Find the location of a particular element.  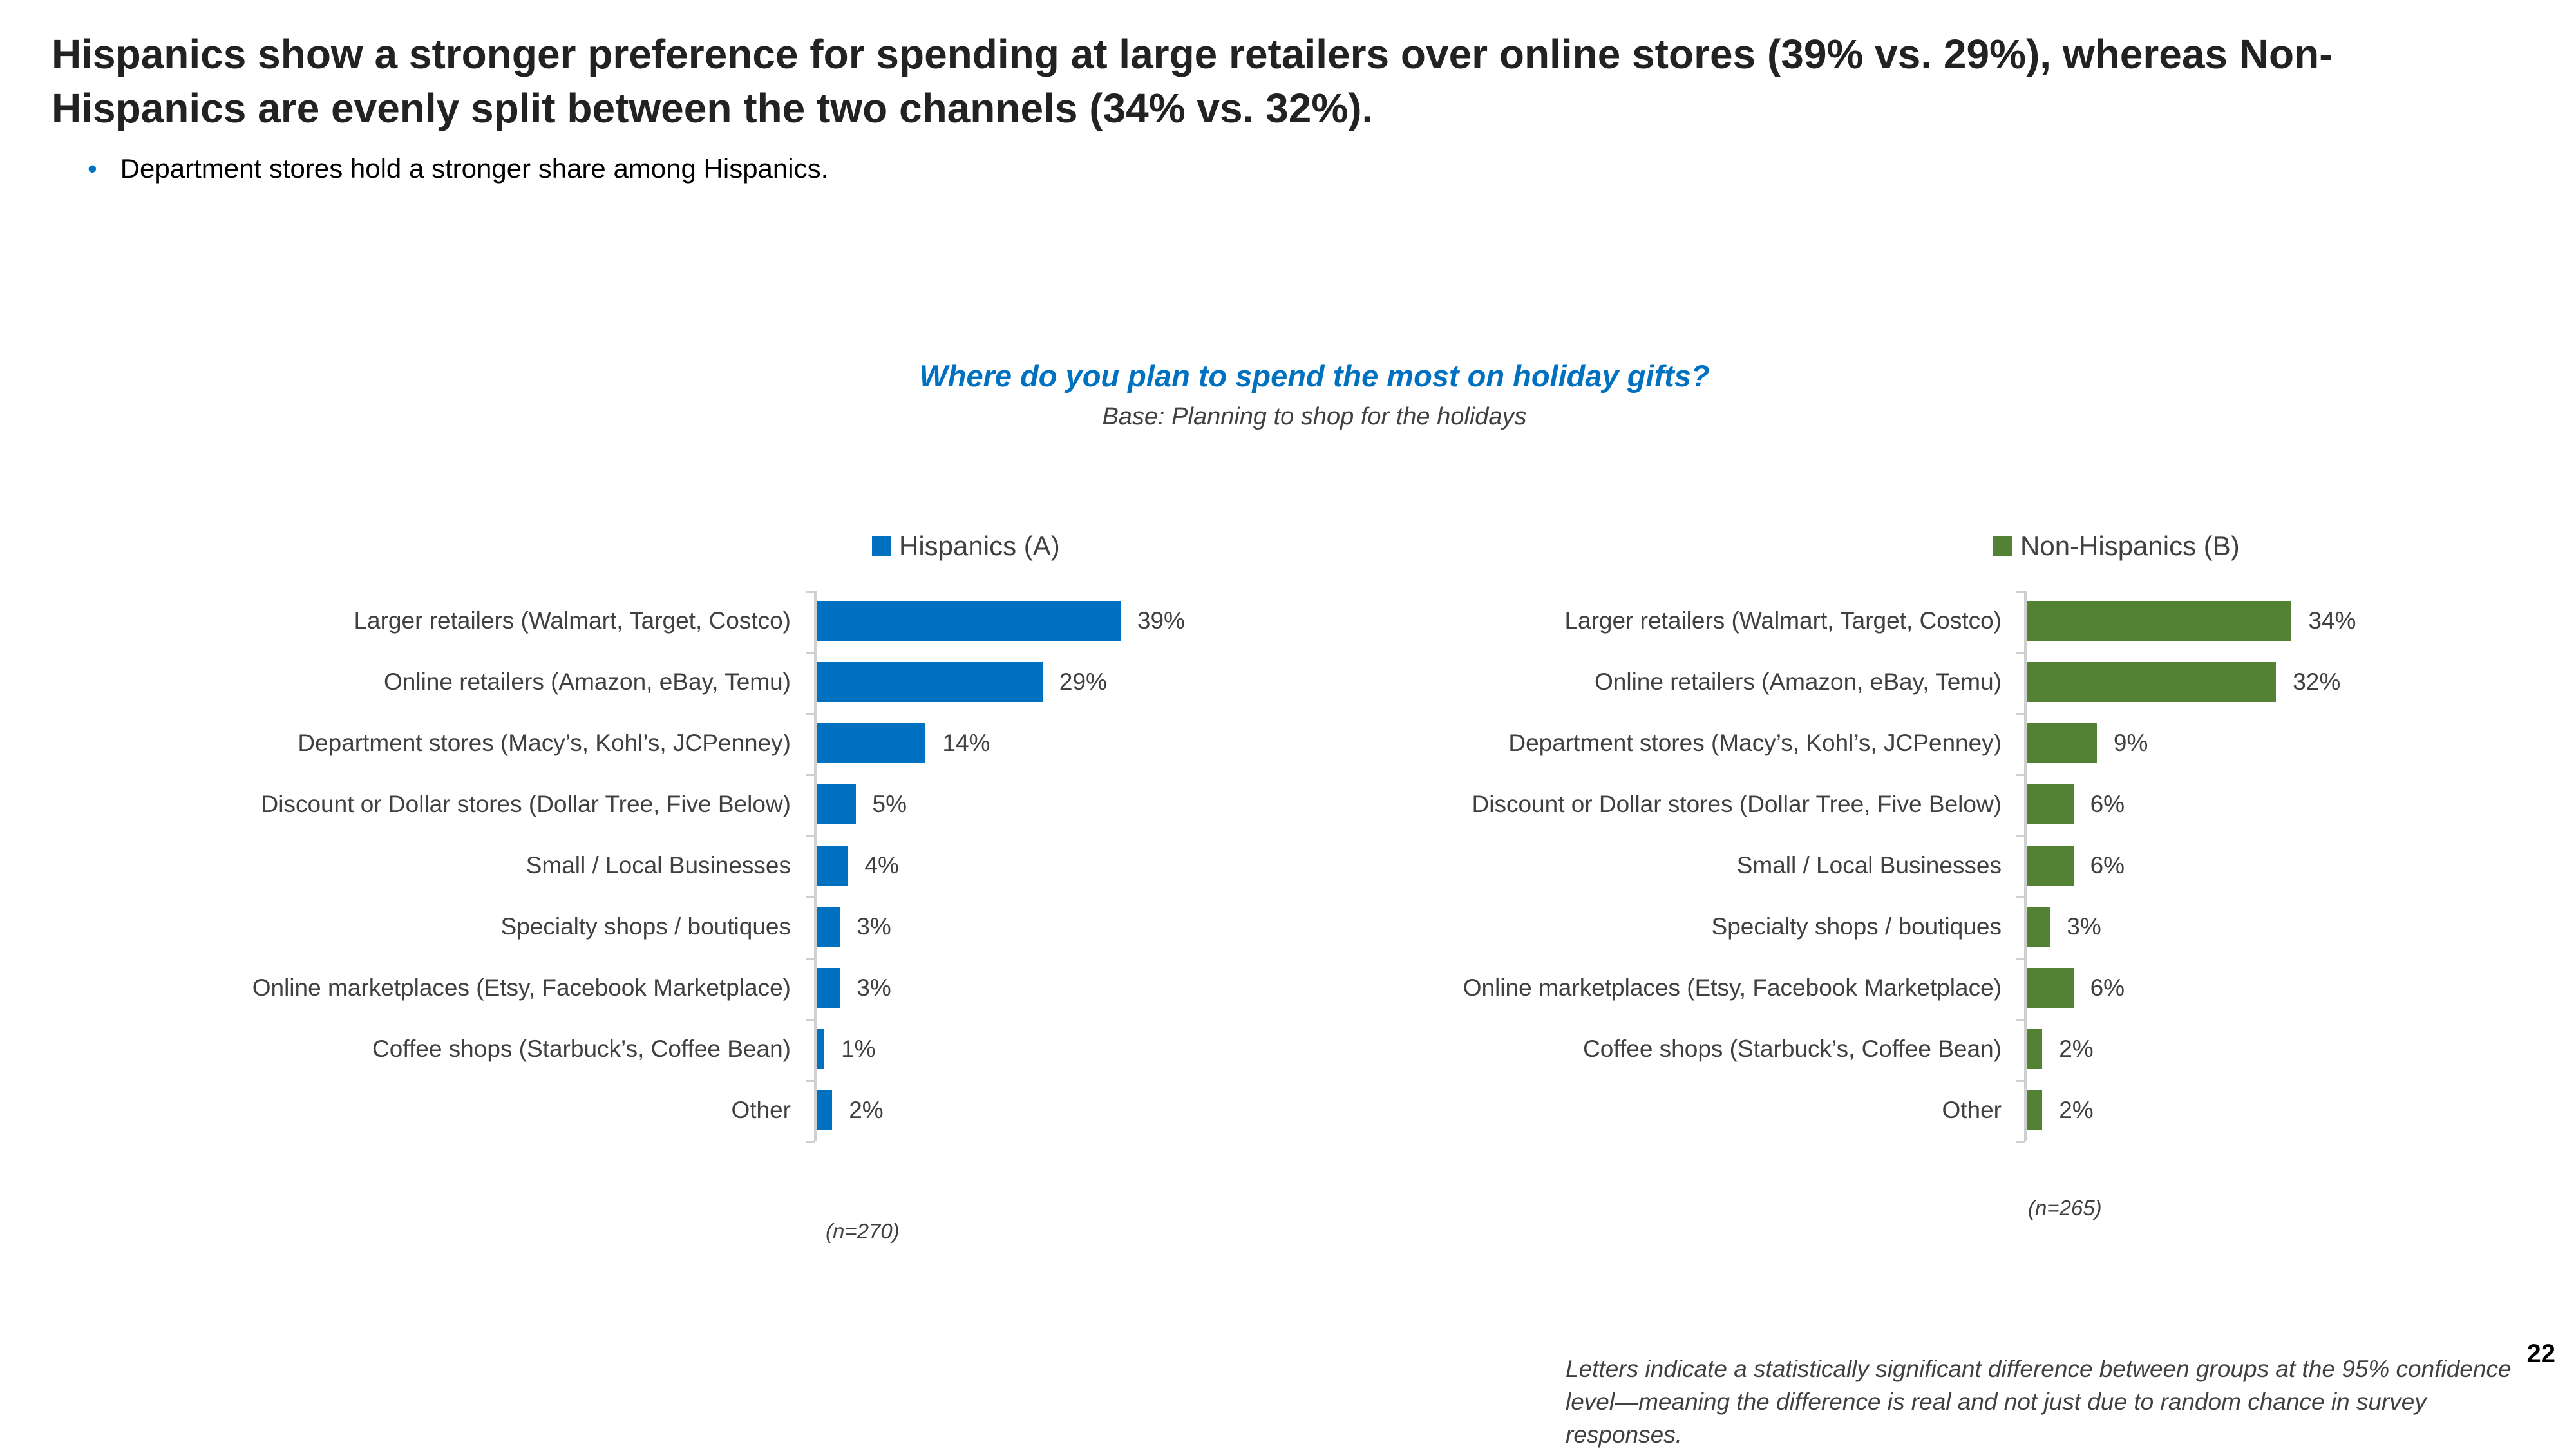

data-label: 4% is located at coordinates (881, 865).